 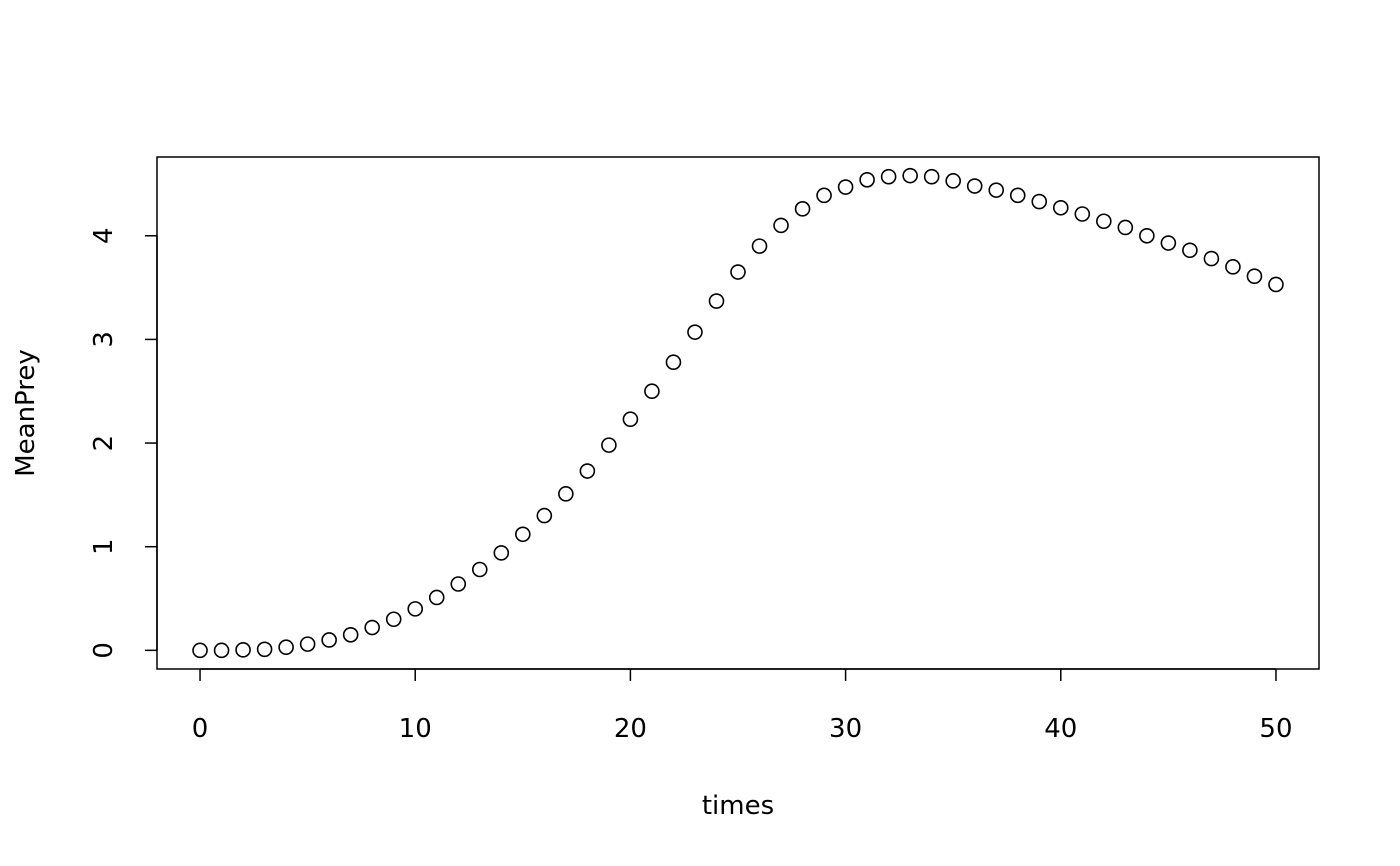 I want to click on y-axis-label: MeanPrey, so click(x=26, y=413).